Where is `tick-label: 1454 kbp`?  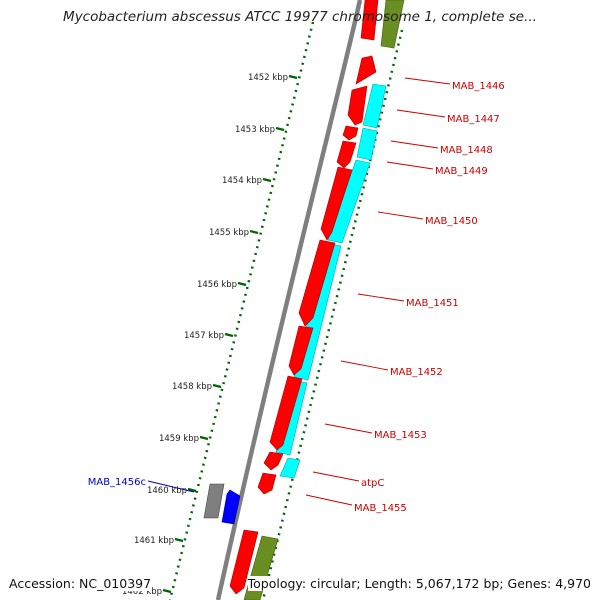
tick-label: 1454 kbp is located at coordinates (242, 181).